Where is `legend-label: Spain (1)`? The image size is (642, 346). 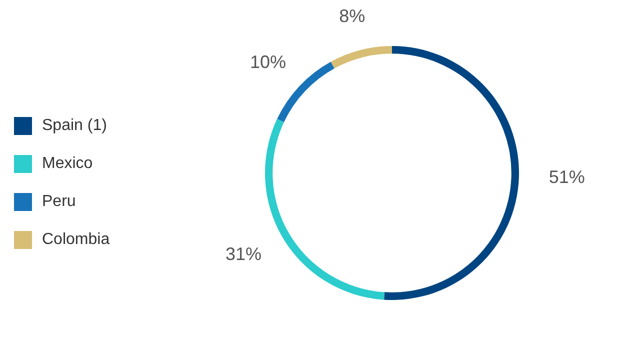
legend-label: Spain (1) is located at coordinates (74, 126).